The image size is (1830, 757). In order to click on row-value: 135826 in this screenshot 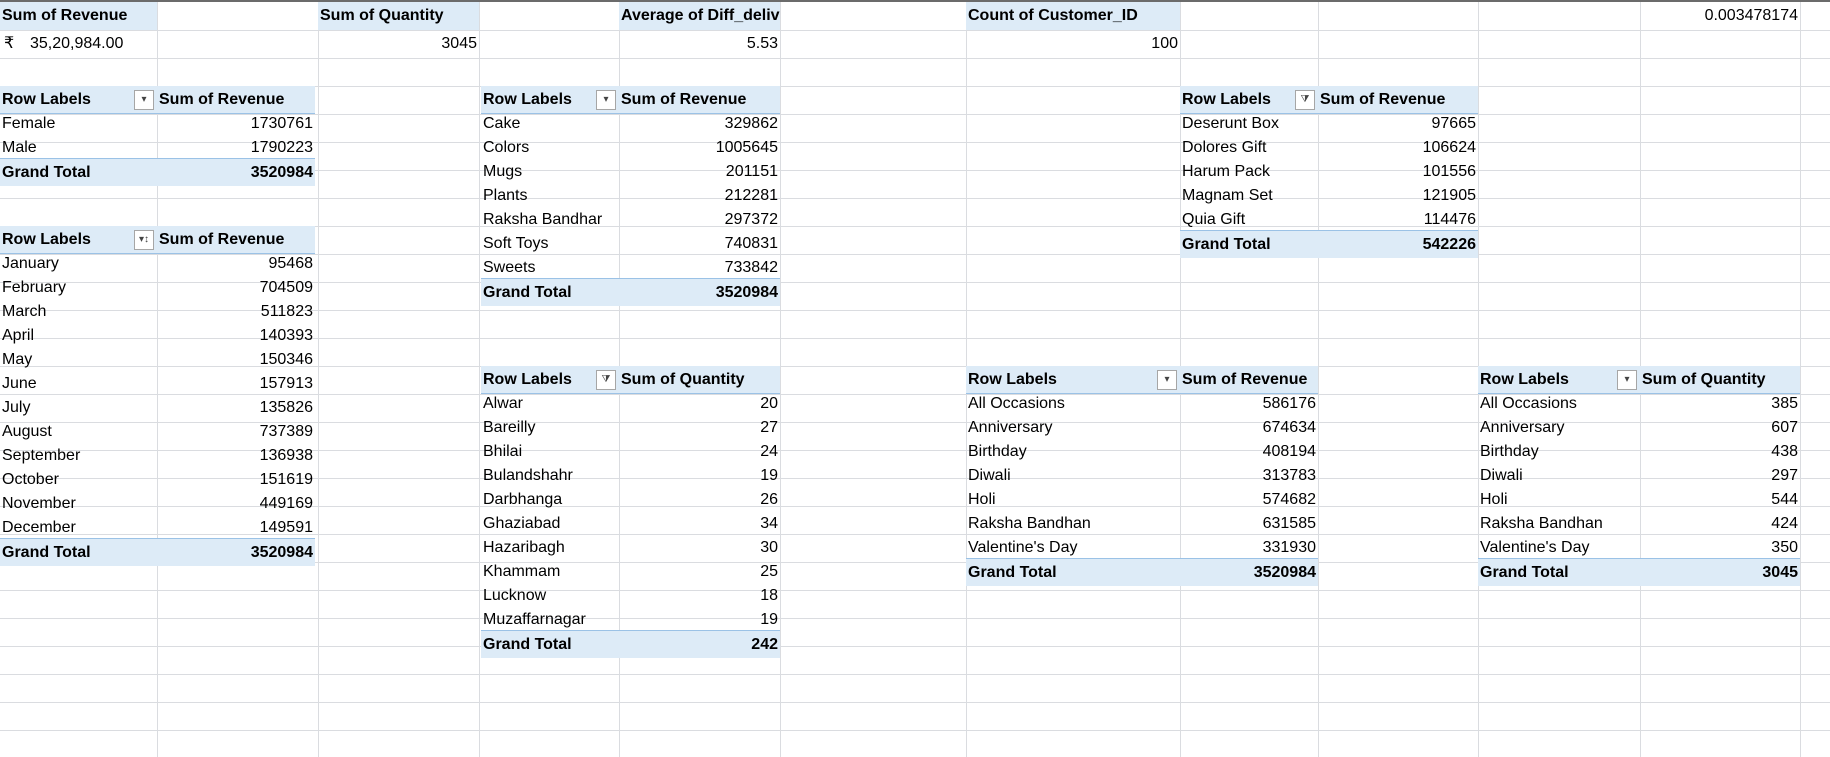, I will do `click(286, 407)`.